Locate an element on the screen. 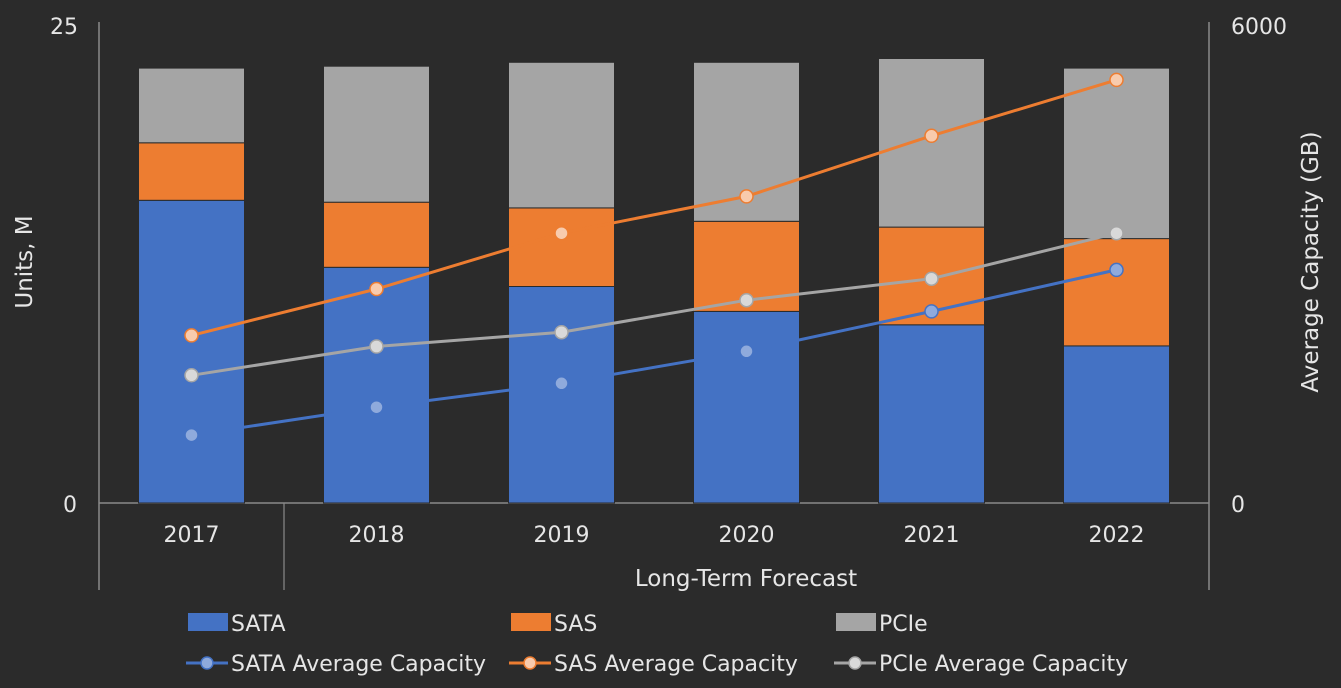 Image resolution: width=1341 pixels, height=688 pixels. legend-label-sas: SAS is located at coordinates (575, 624).